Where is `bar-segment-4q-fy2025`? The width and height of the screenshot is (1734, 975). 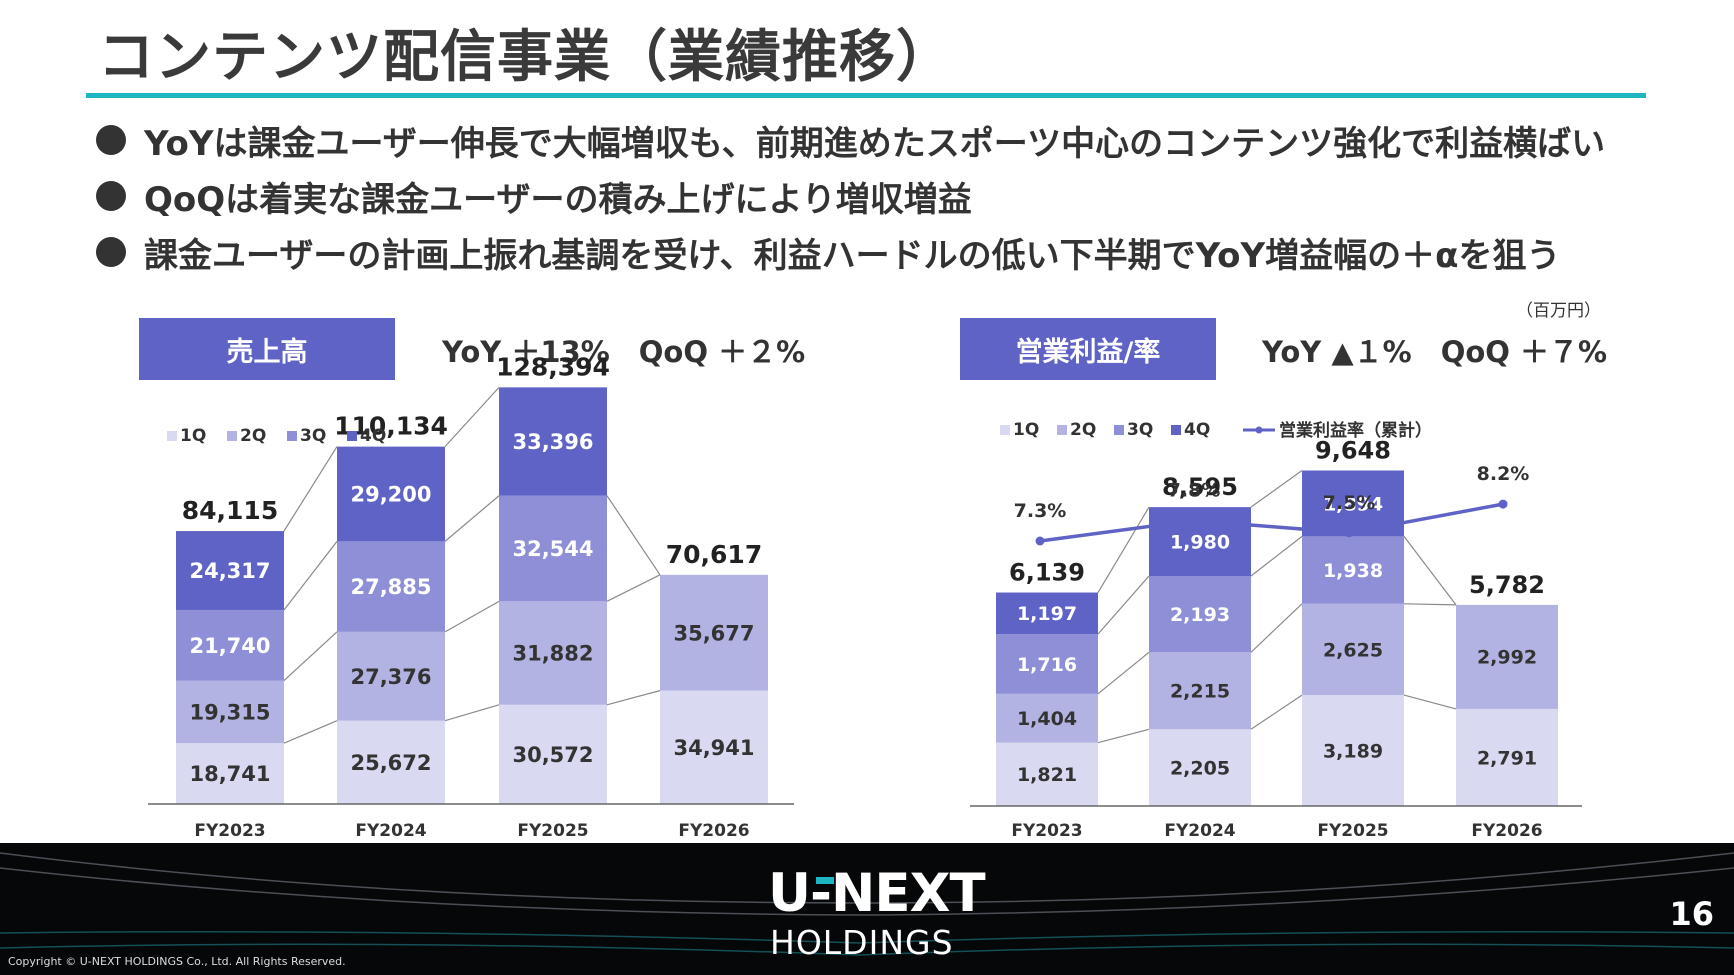
bar-segment-4q-fy2025 is located at coordinates (553, 441).